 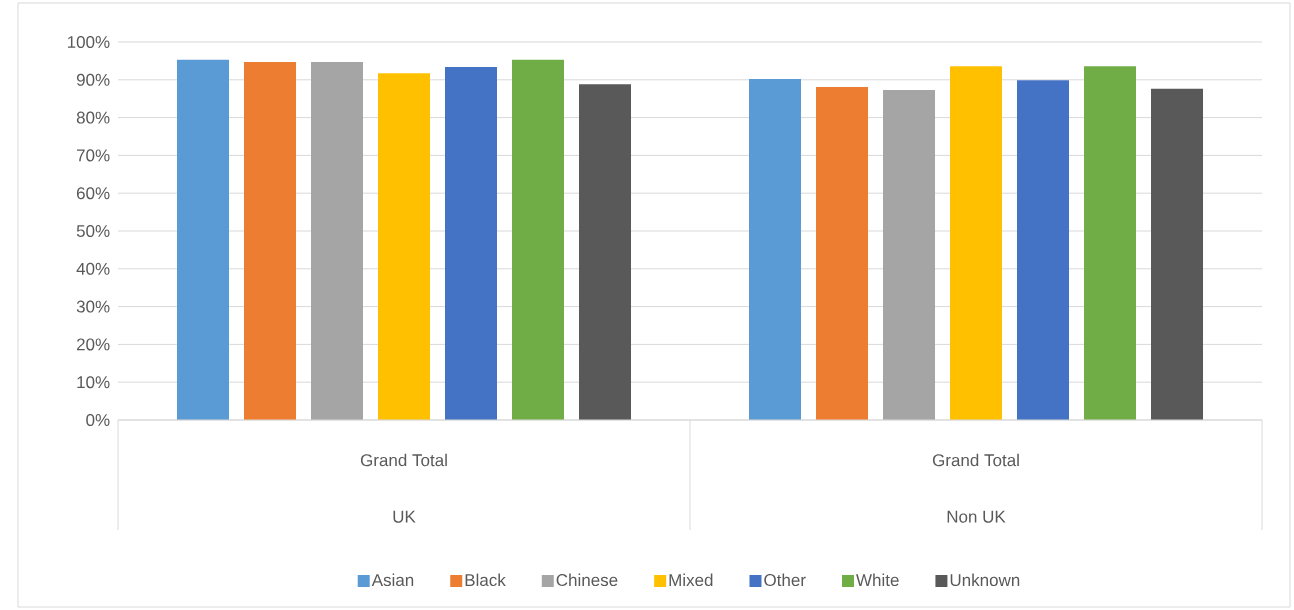 What do you see at coordinates (93, 155) in the screenshot?
I see `y-tick-label: 70%` at bounding box center [93, 155].